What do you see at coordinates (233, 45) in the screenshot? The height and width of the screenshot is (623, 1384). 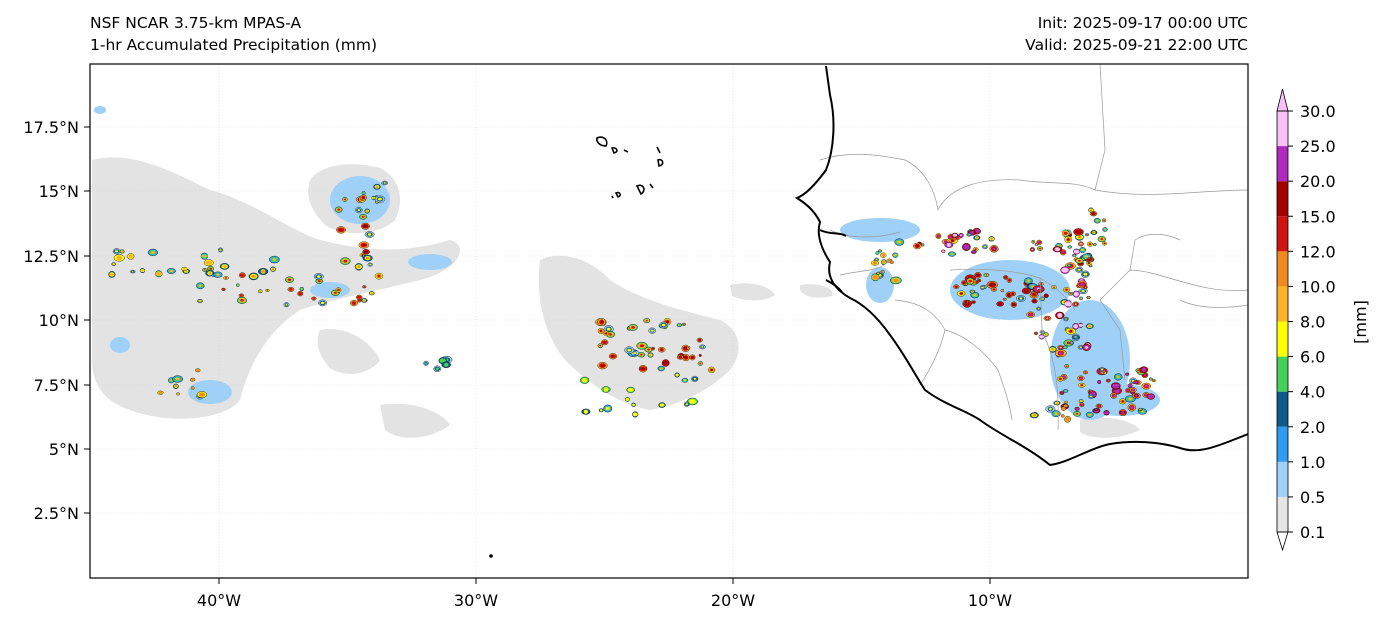 I see `map-title-variable: 1-hr Accumulated Precipitation (mm)` at bounding box center [233, 45].